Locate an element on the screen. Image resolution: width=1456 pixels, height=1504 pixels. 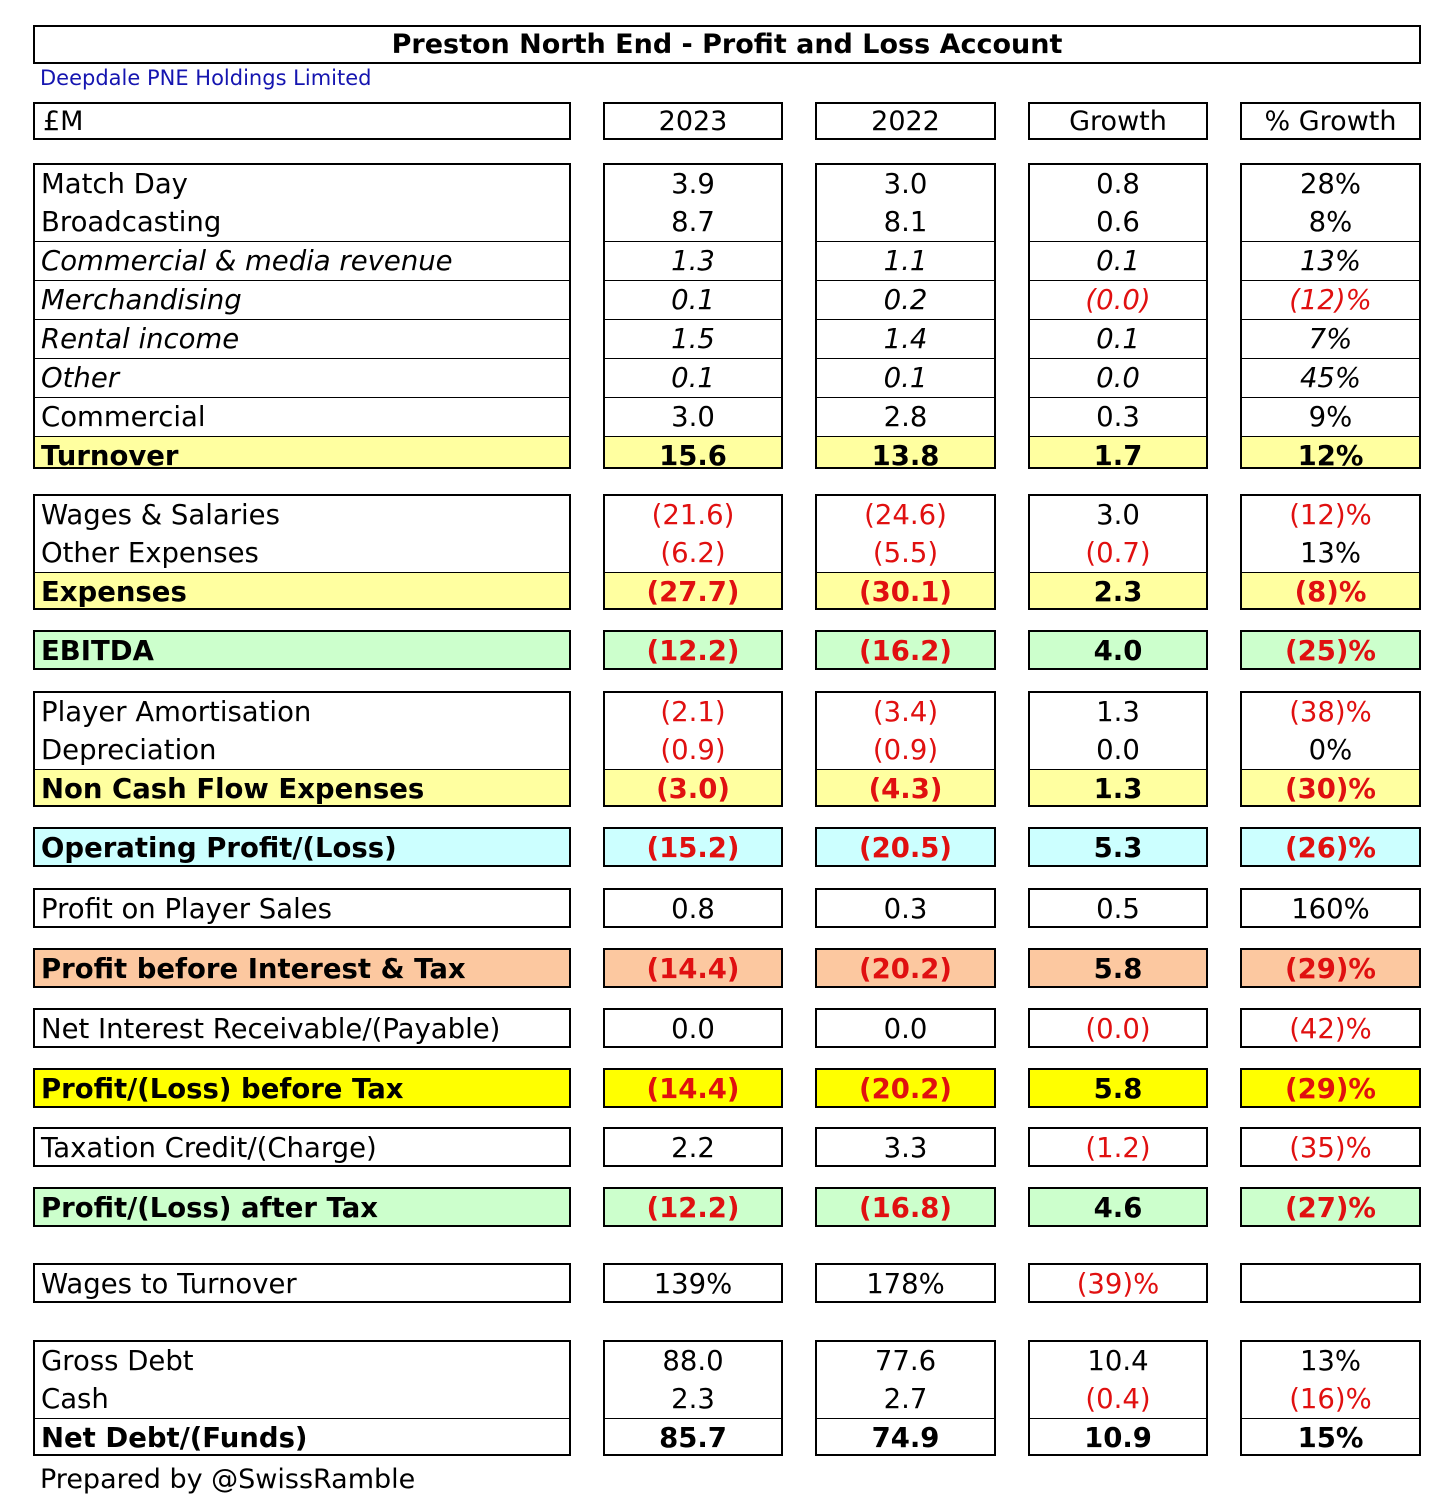
table-cell: (27)% is located at coordinates (1330, 1207).